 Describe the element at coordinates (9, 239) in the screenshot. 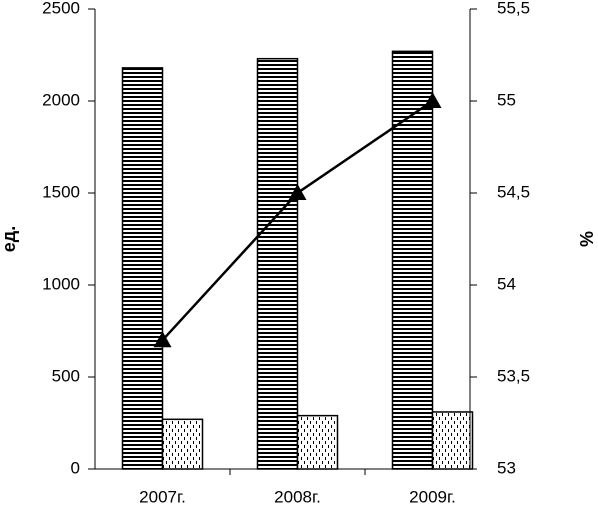

I see `y-axis-title: ед.` at that location.